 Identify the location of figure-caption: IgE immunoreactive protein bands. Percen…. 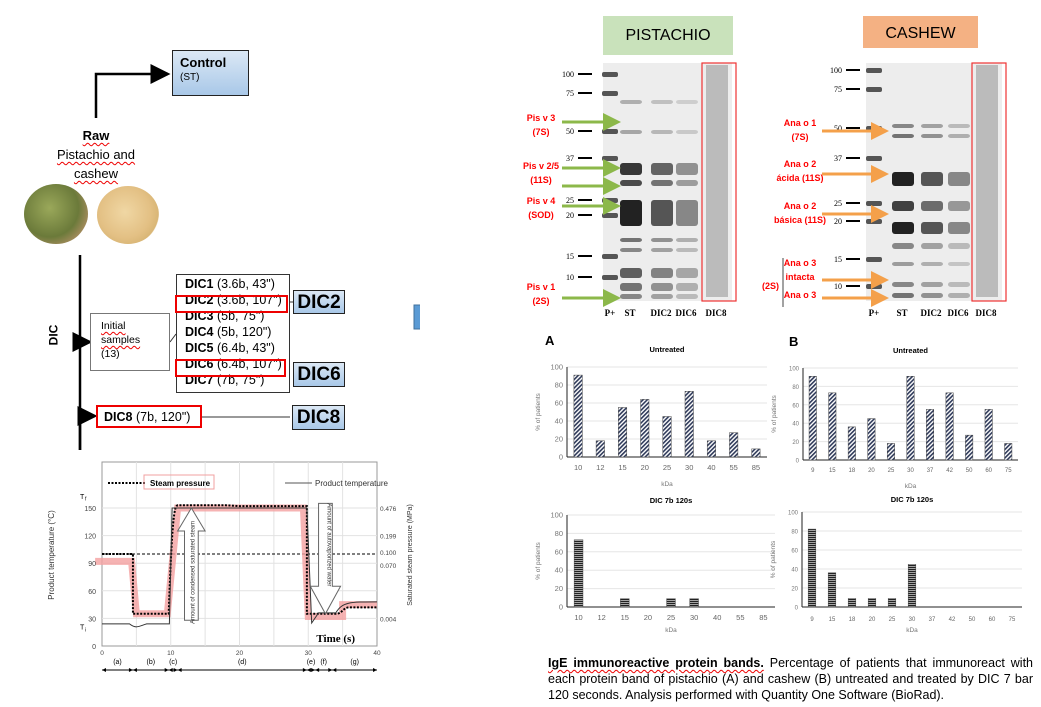
(790, 679).